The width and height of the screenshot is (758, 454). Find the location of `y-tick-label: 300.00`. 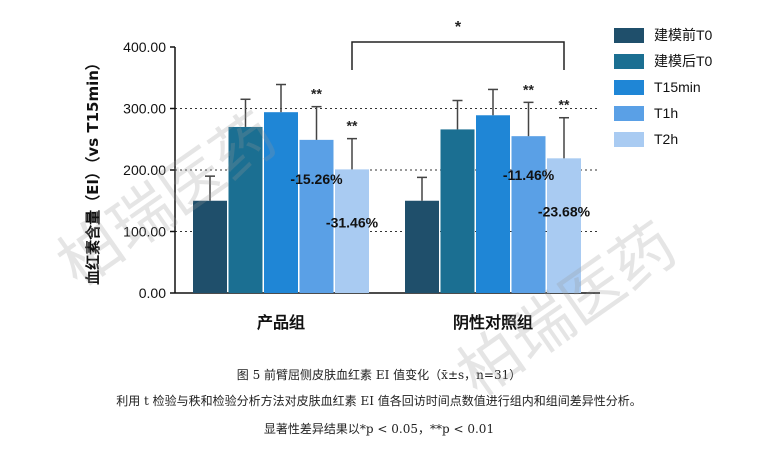

y-tick-label: 300.00 is located at coordinates (144, 109).